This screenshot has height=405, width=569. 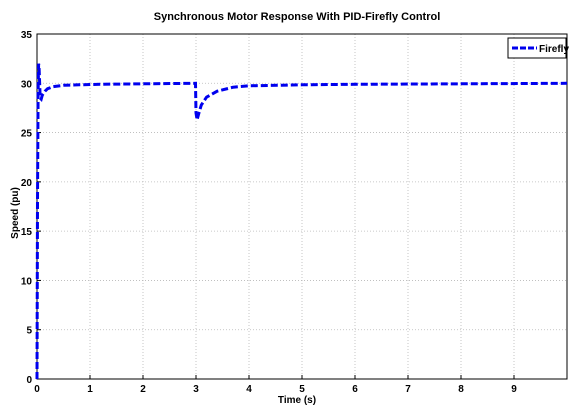 I want to click on y-tick-label: 10, so click(x=27, y=281).